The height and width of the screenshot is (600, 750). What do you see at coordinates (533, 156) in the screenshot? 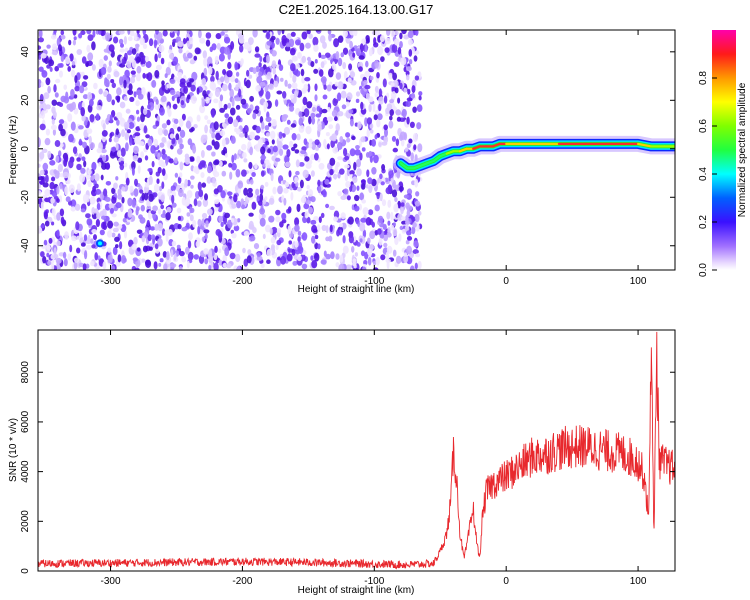
I see `spectrogram-signal-trace` at bounding box center [533, 156].